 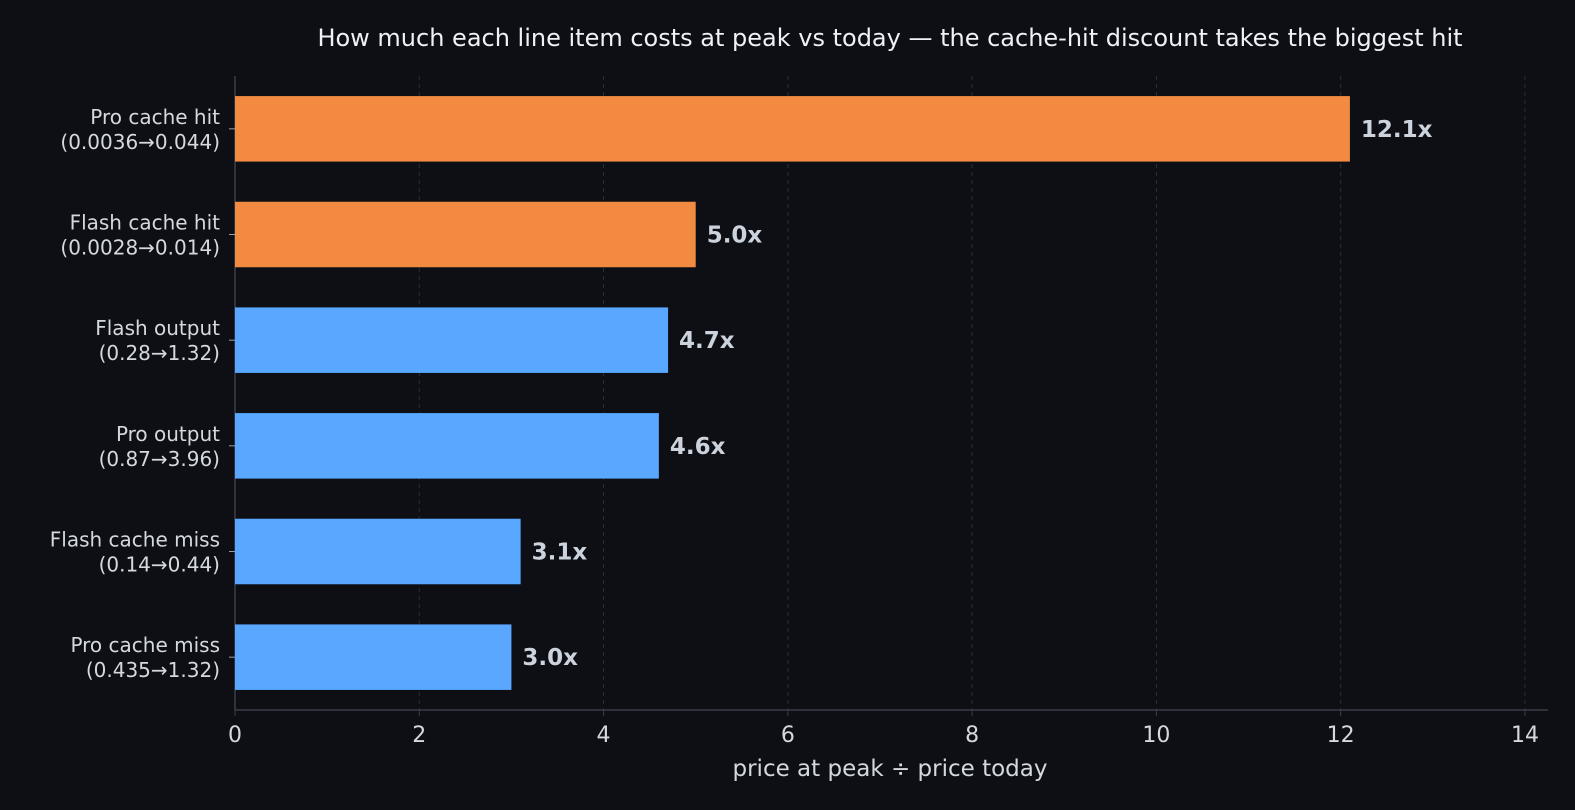 I want to click on x-tick-label: 6, so click(x=788, y=735).